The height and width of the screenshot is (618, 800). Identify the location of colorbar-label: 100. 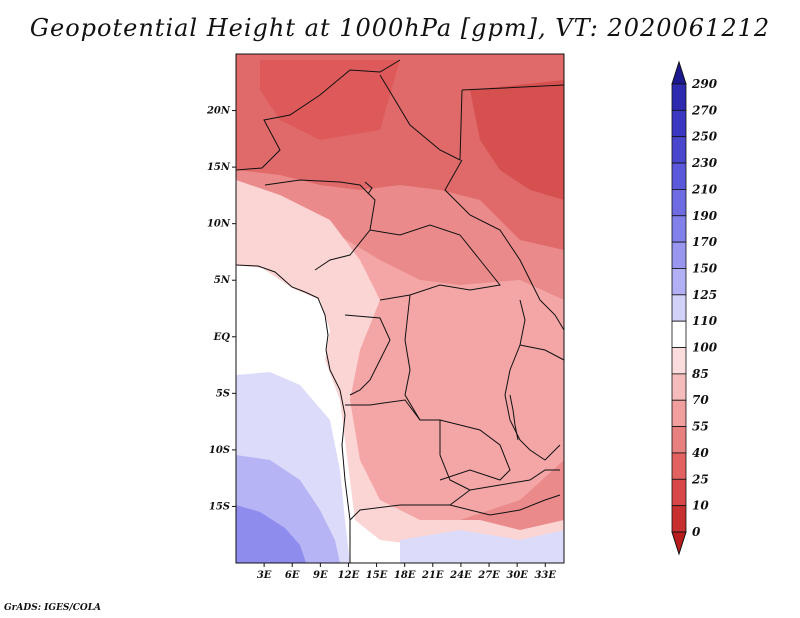
(705, 348).